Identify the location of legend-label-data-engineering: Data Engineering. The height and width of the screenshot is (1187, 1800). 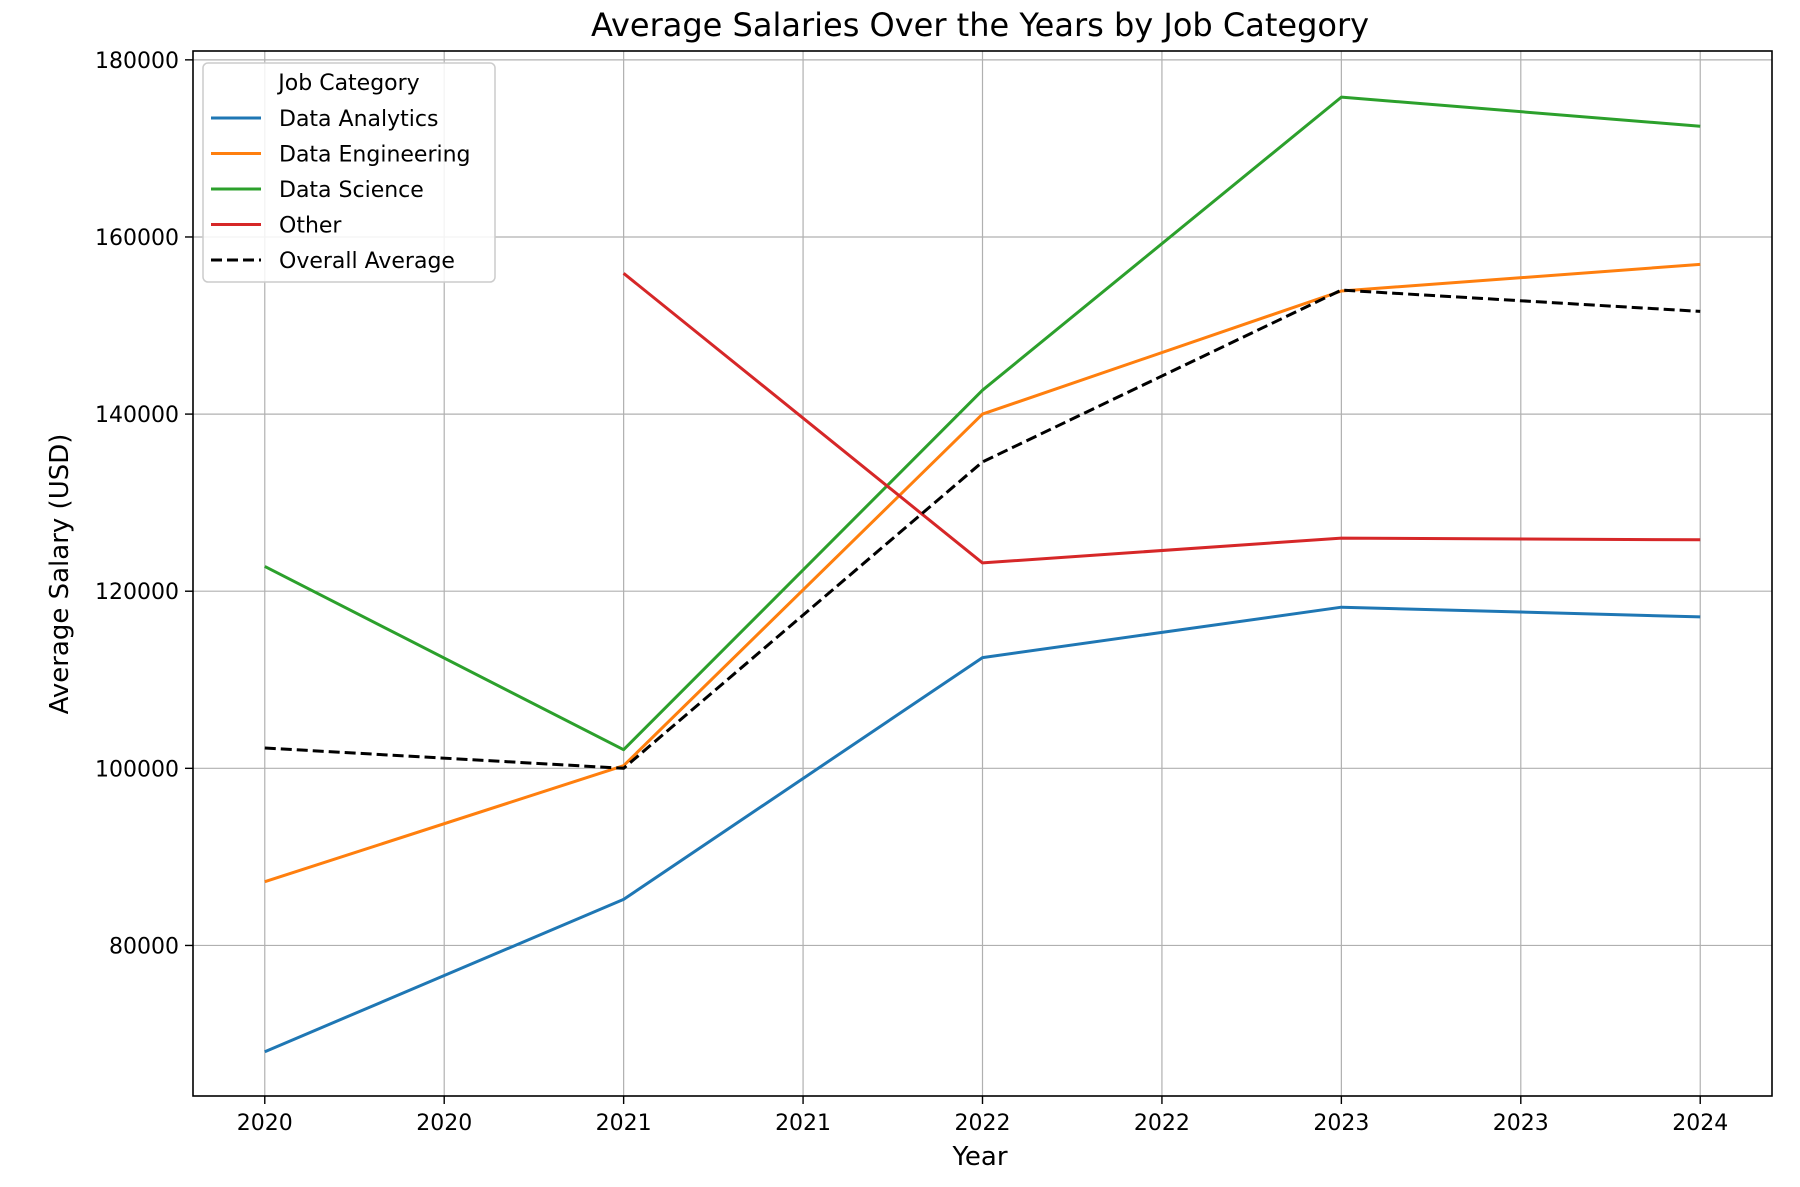
(375, 155).